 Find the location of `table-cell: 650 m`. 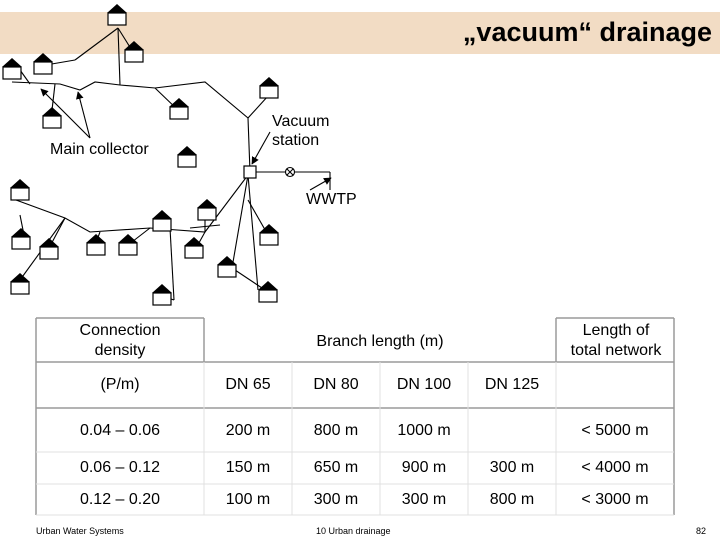

table-cell: 650 m is located at coordinates (336, 467).